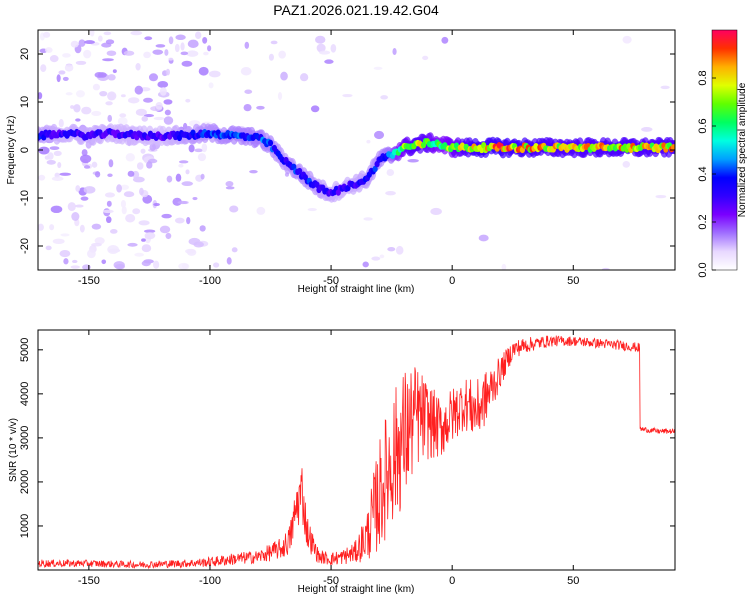 The width and height of the screenshot is (750, 600). I want to click on snr-x-tick-label: -150, so click(89, 581).